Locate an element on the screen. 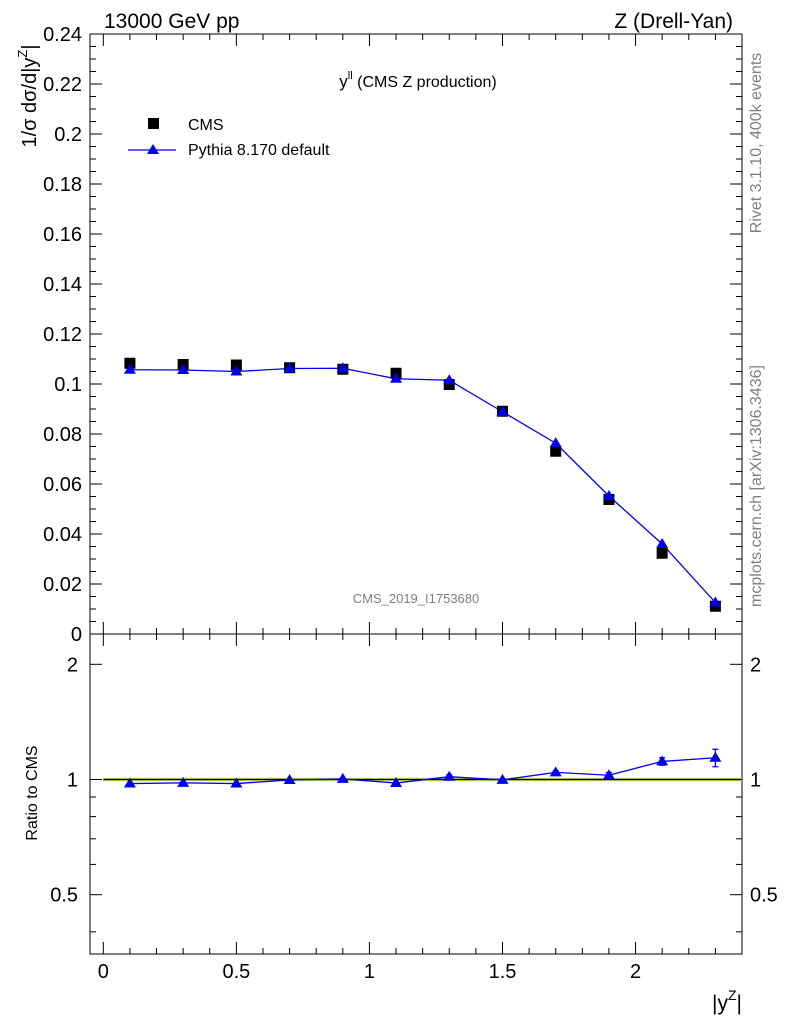  y-tick-label: 0.12 is located at coordinates (62, 335).